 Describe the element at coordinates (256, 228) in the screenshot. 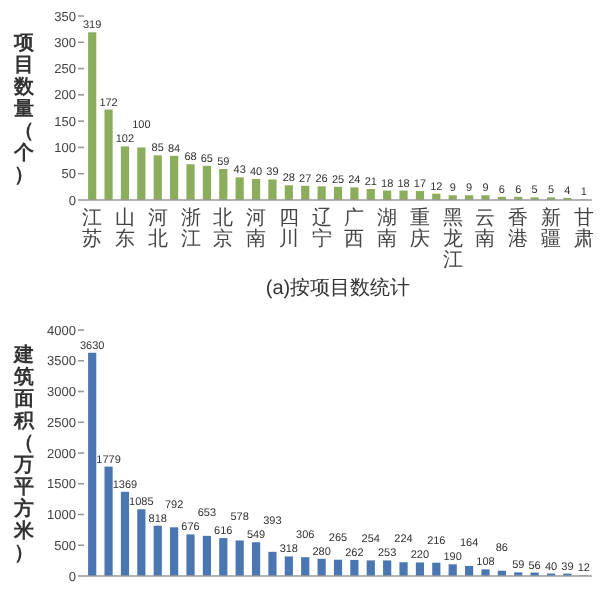

I see `x-tick-label: 河南` at that location.